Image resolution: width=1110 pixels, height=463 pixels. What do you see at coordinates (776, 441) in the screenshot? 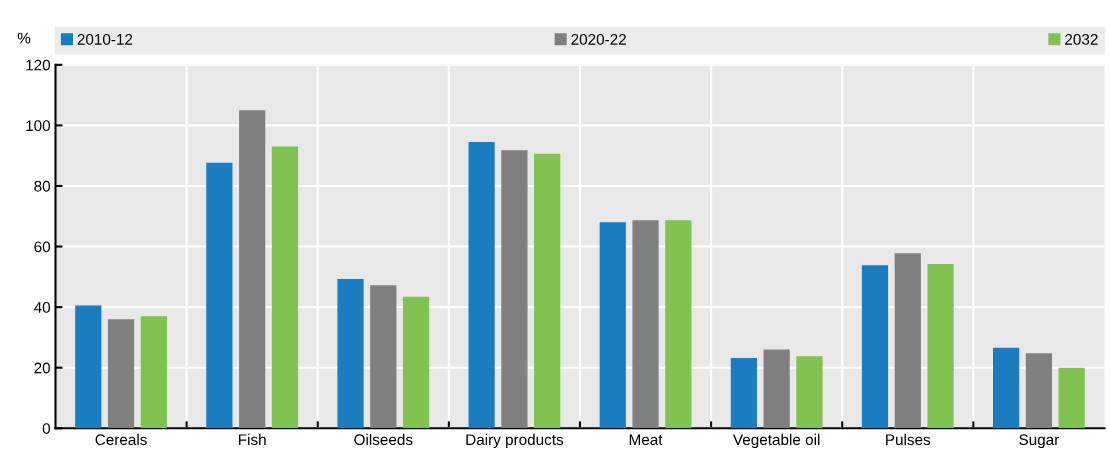
I see `x-tick-label: Vegetable oil` at bounding box center [776, 441].